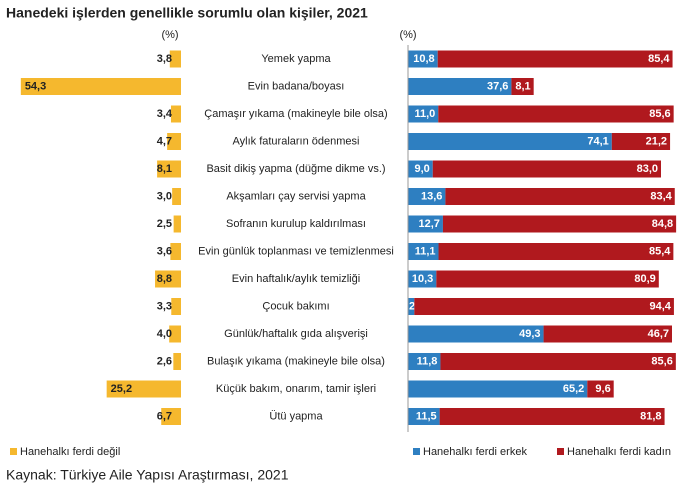  Describe the element at coordinates (619, 452) in the screenshot. I see `legend-label: Hanehalkı ferdi kadın` at that location.